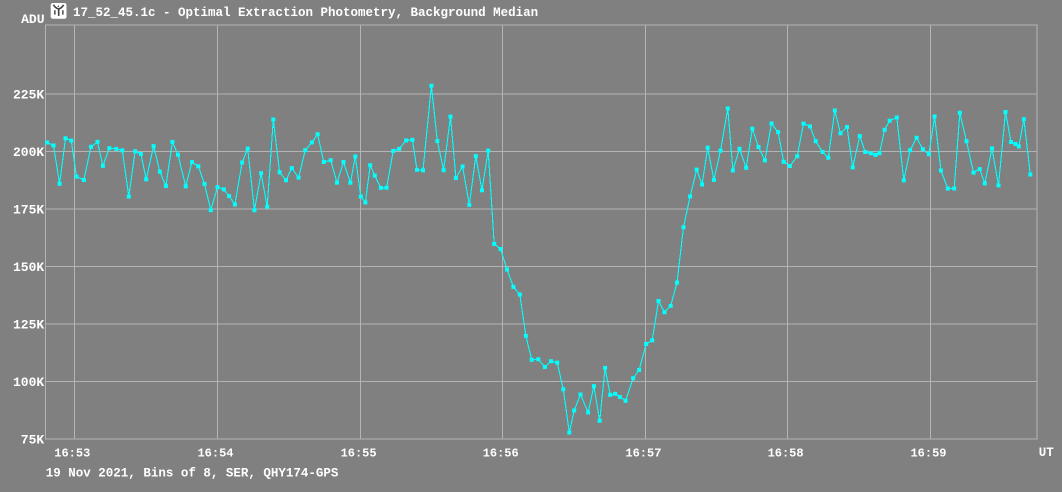 This screenshot has width=1062, height=492. What do you see at coordinates (72, 454) in the screenshot?
I see `svg-text: 16:53` at bounding box center [72, 454].